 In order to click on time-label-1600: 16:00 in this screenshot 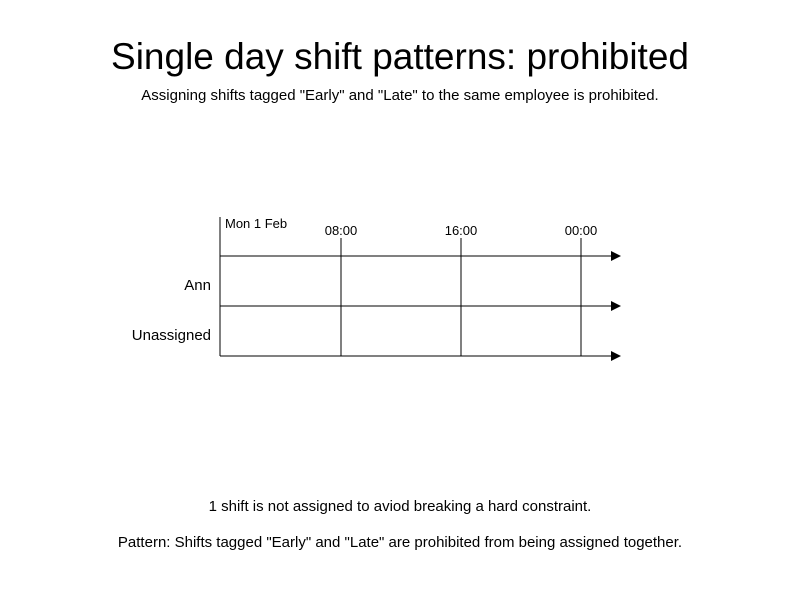, I will do `click(461, 230)`.